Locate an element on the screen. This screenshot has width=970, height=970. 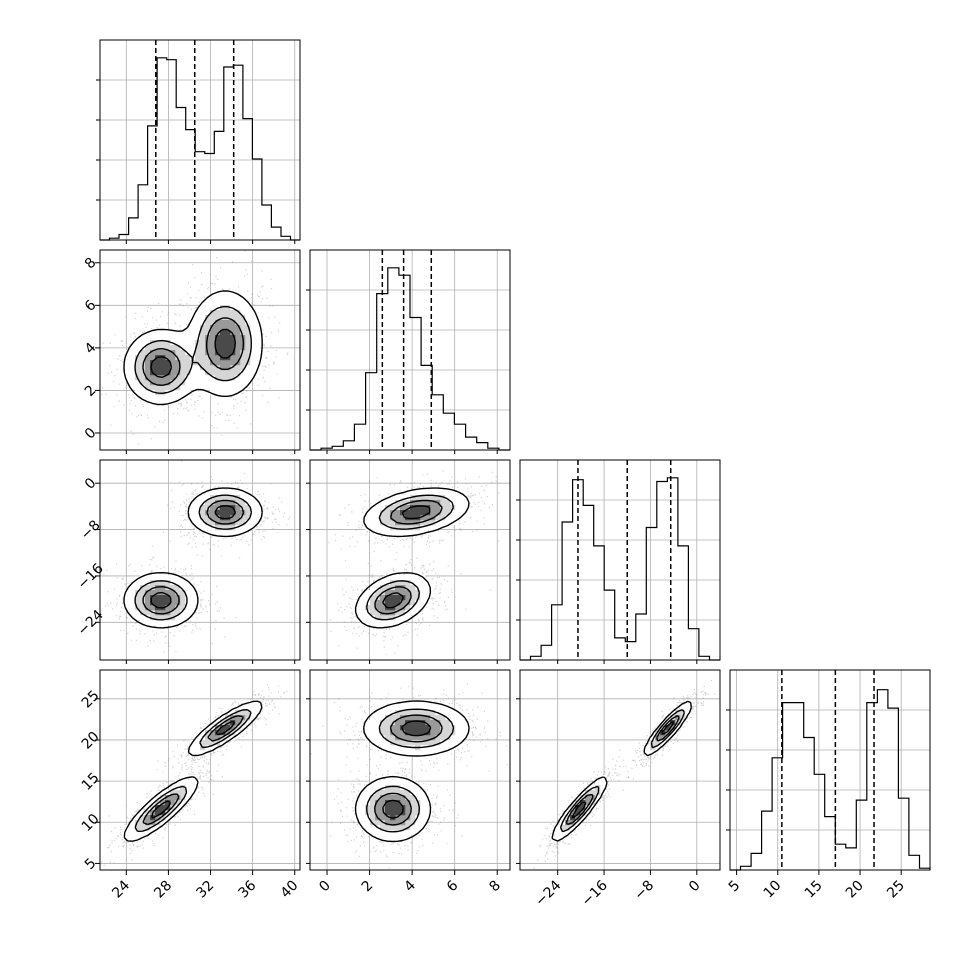
y-tick-label: 8 is located at coordinates (91, 264).